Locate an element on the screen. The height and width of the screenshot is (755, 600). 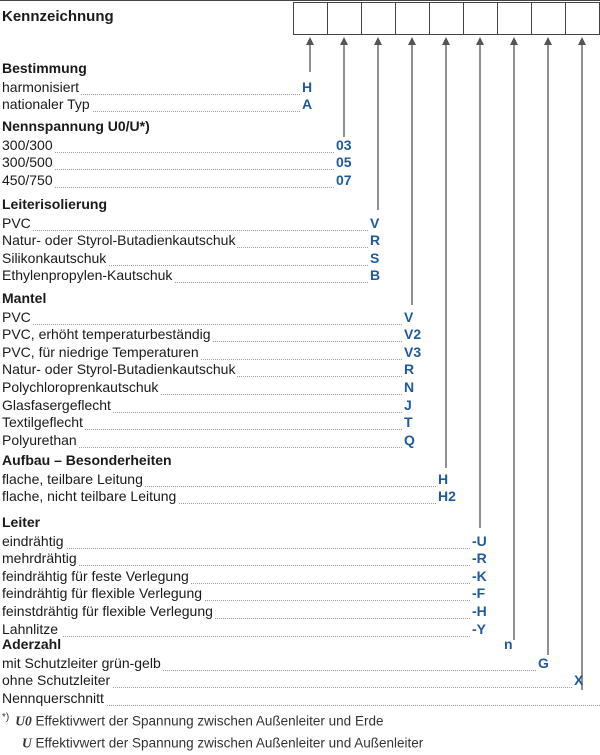
item-code: -H is located at coordinates (479, 611).